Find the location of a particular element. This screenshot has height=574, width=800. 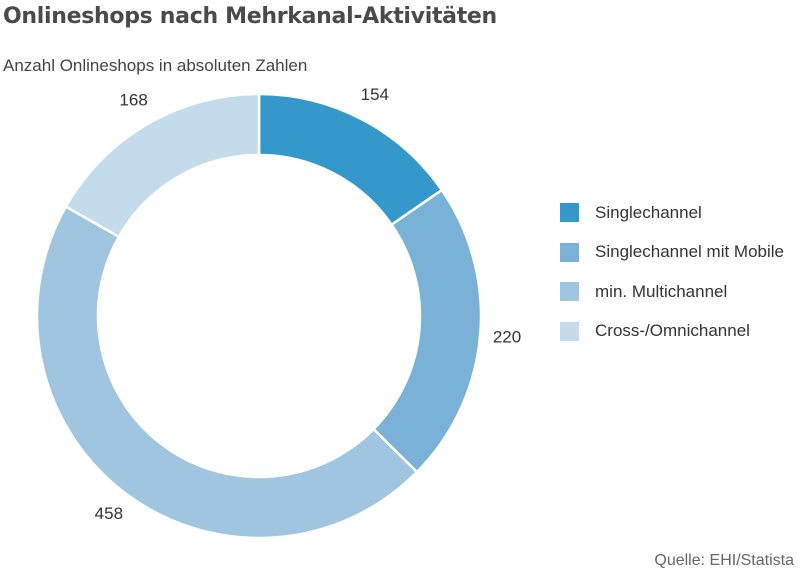

legend-label: min. Multichannel is located at coordinates (661, 291).